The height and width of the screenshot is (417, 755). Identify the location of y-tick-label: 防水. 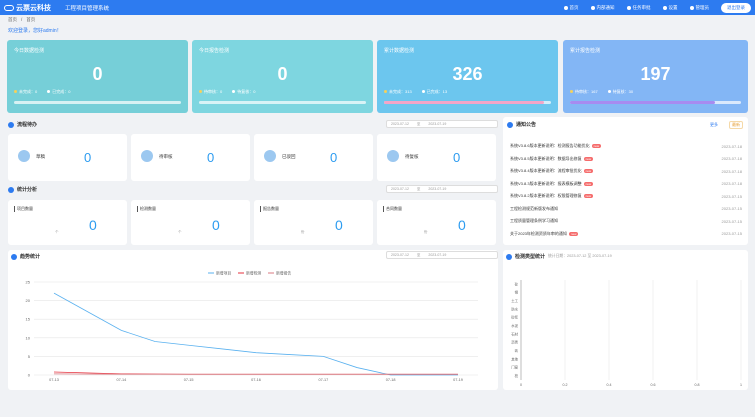
(514, 308).